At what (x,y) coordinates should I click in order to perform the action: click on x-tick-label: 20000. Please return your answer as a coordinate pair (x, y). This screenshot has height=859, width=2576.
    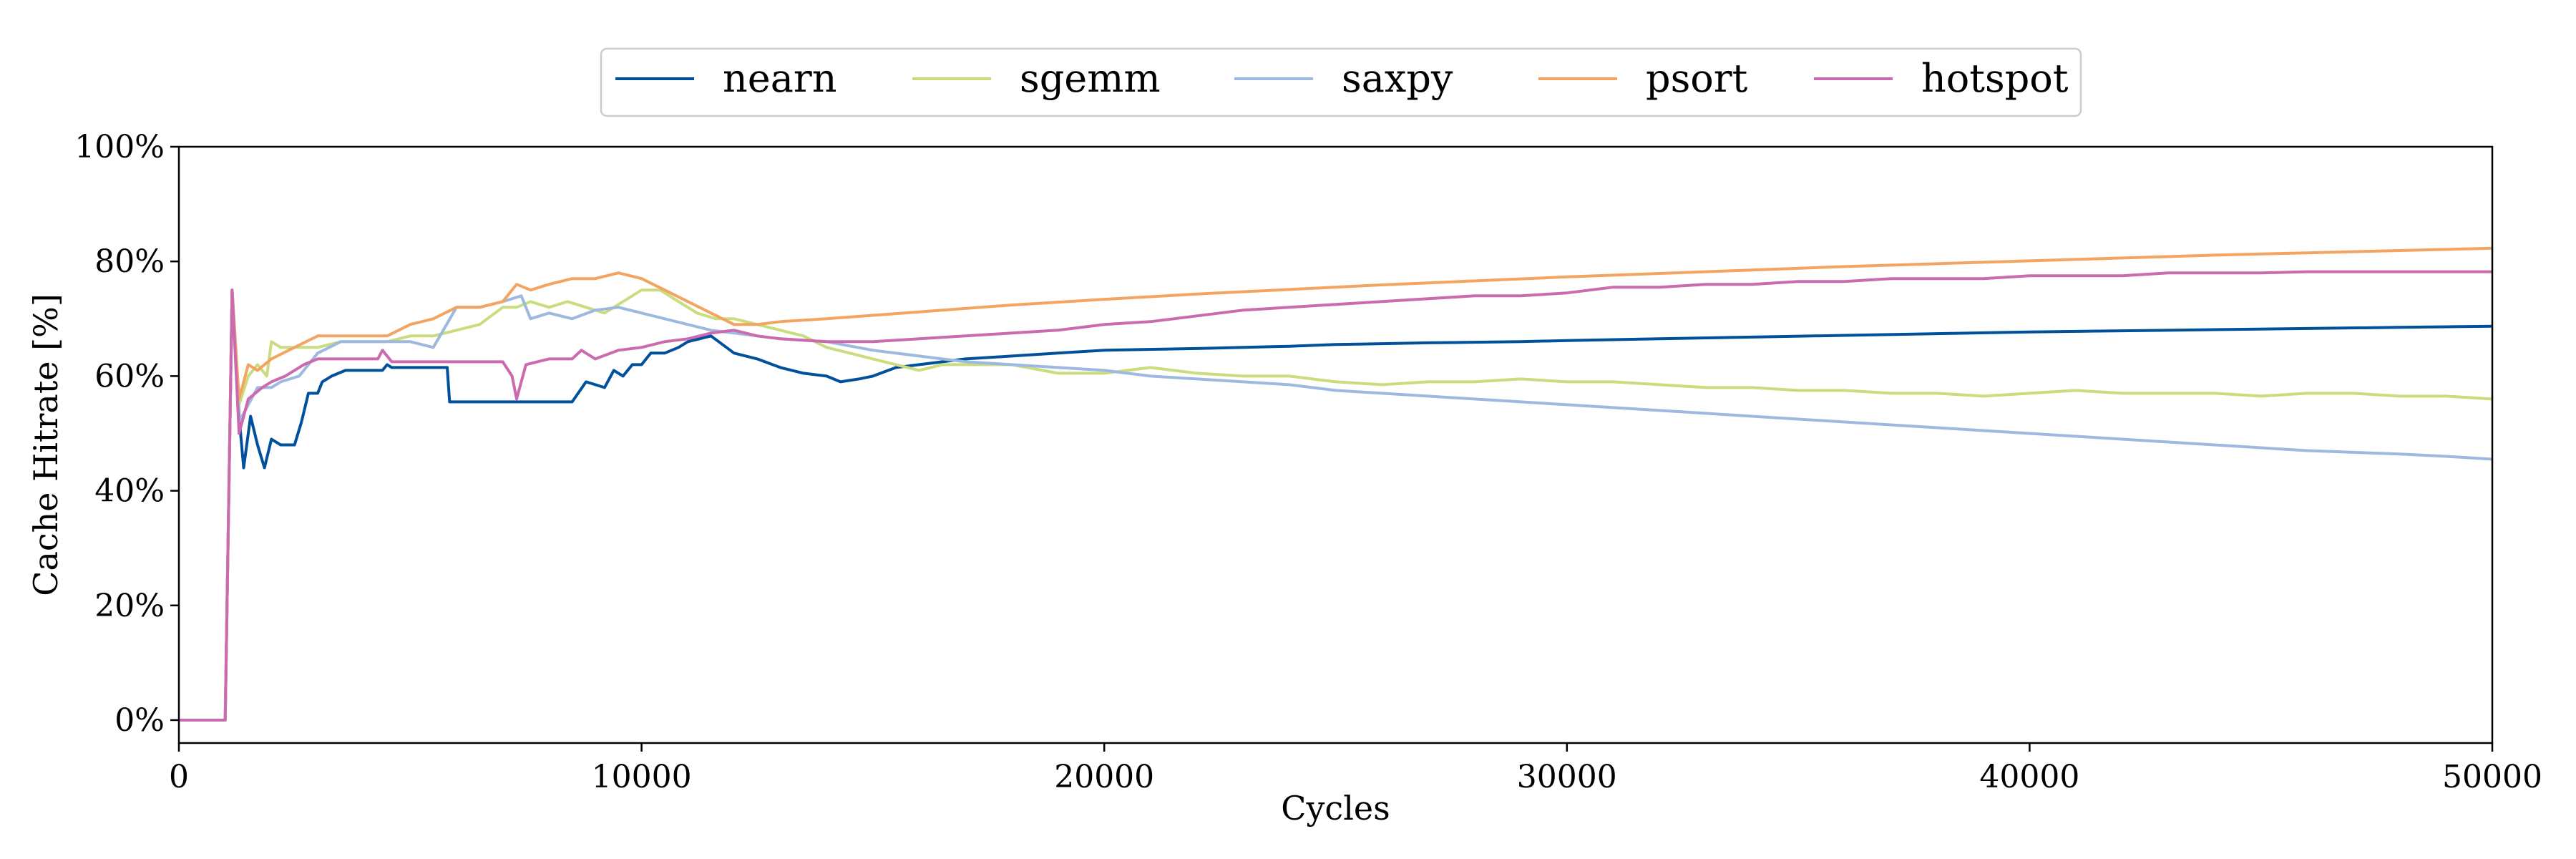
    Looking at the image, I should click on (1104, 777).